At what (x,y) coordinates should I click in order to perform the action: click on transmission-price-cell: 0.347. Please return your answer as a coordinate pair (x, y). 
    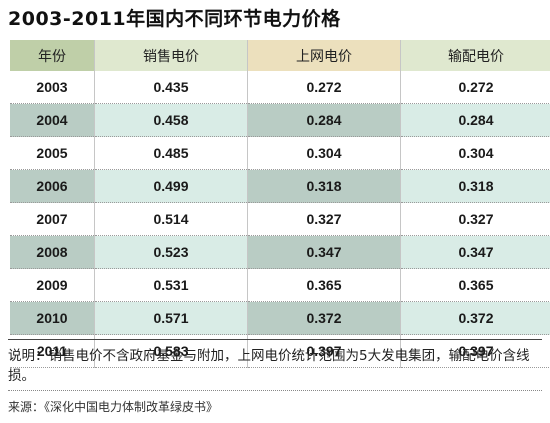
    Looking at the image, I should click on (475, 252).